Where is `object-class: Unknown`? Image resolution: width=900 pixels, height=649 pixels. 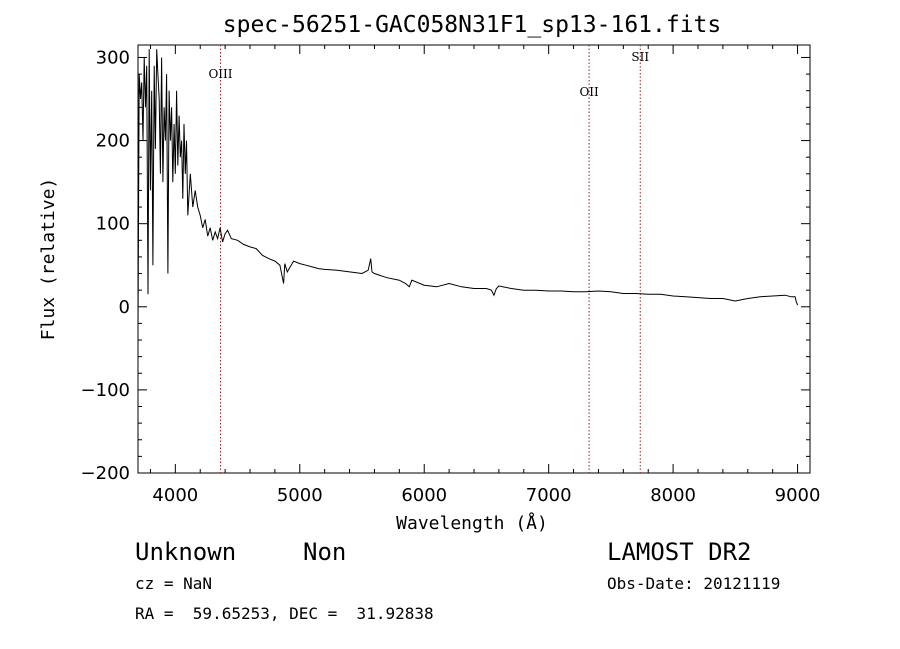
object-class: Unknown is located at coordinates (186, 552).